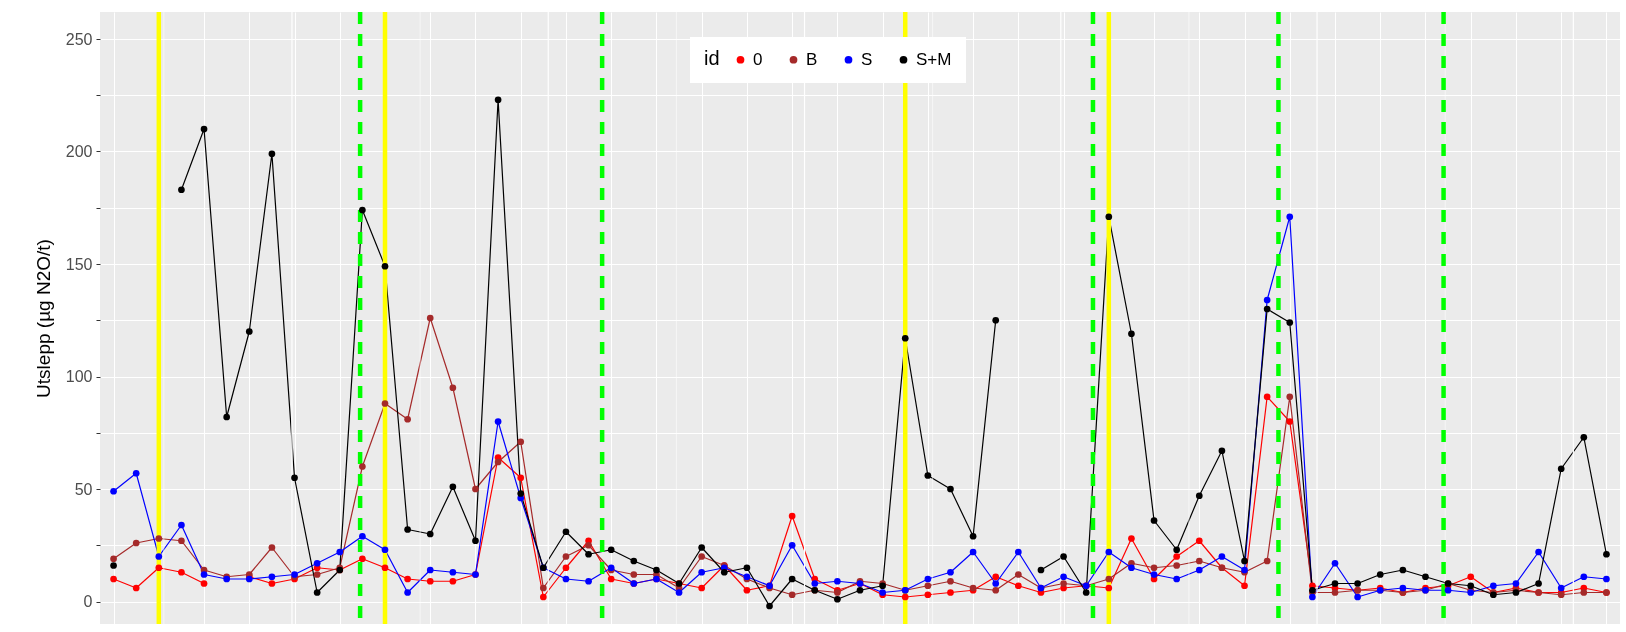  Describe the element at coordinates (83, 489) in the screenshot. I see `y-tick-label: 50` at that location.